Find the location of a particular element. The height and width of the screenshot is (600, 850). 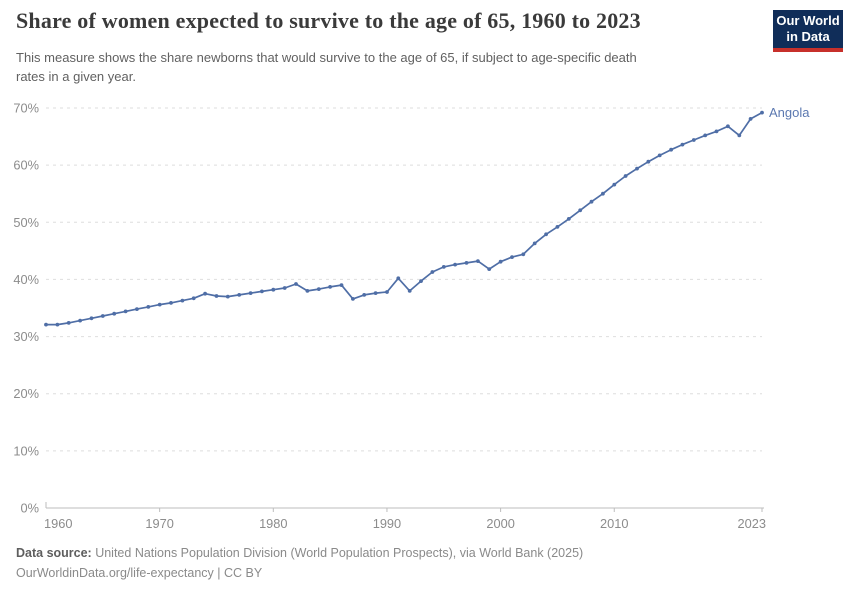

y-axis-tick-label: 50% is located at coordinates (26, 222).